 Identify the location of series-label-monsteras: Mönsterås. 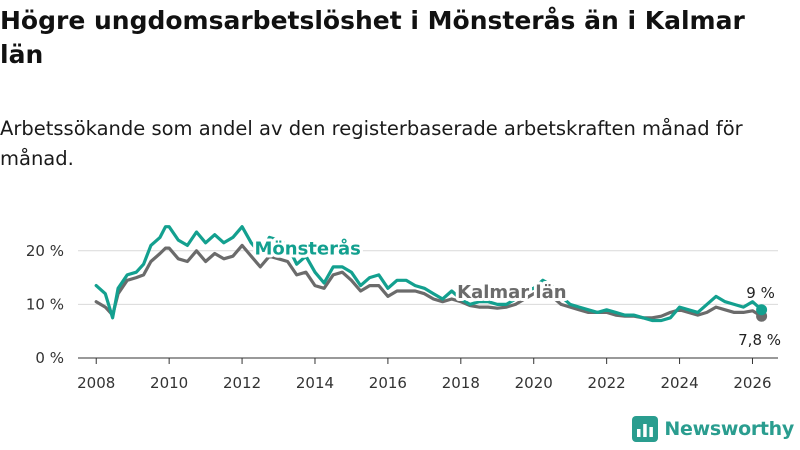
(308, 249).